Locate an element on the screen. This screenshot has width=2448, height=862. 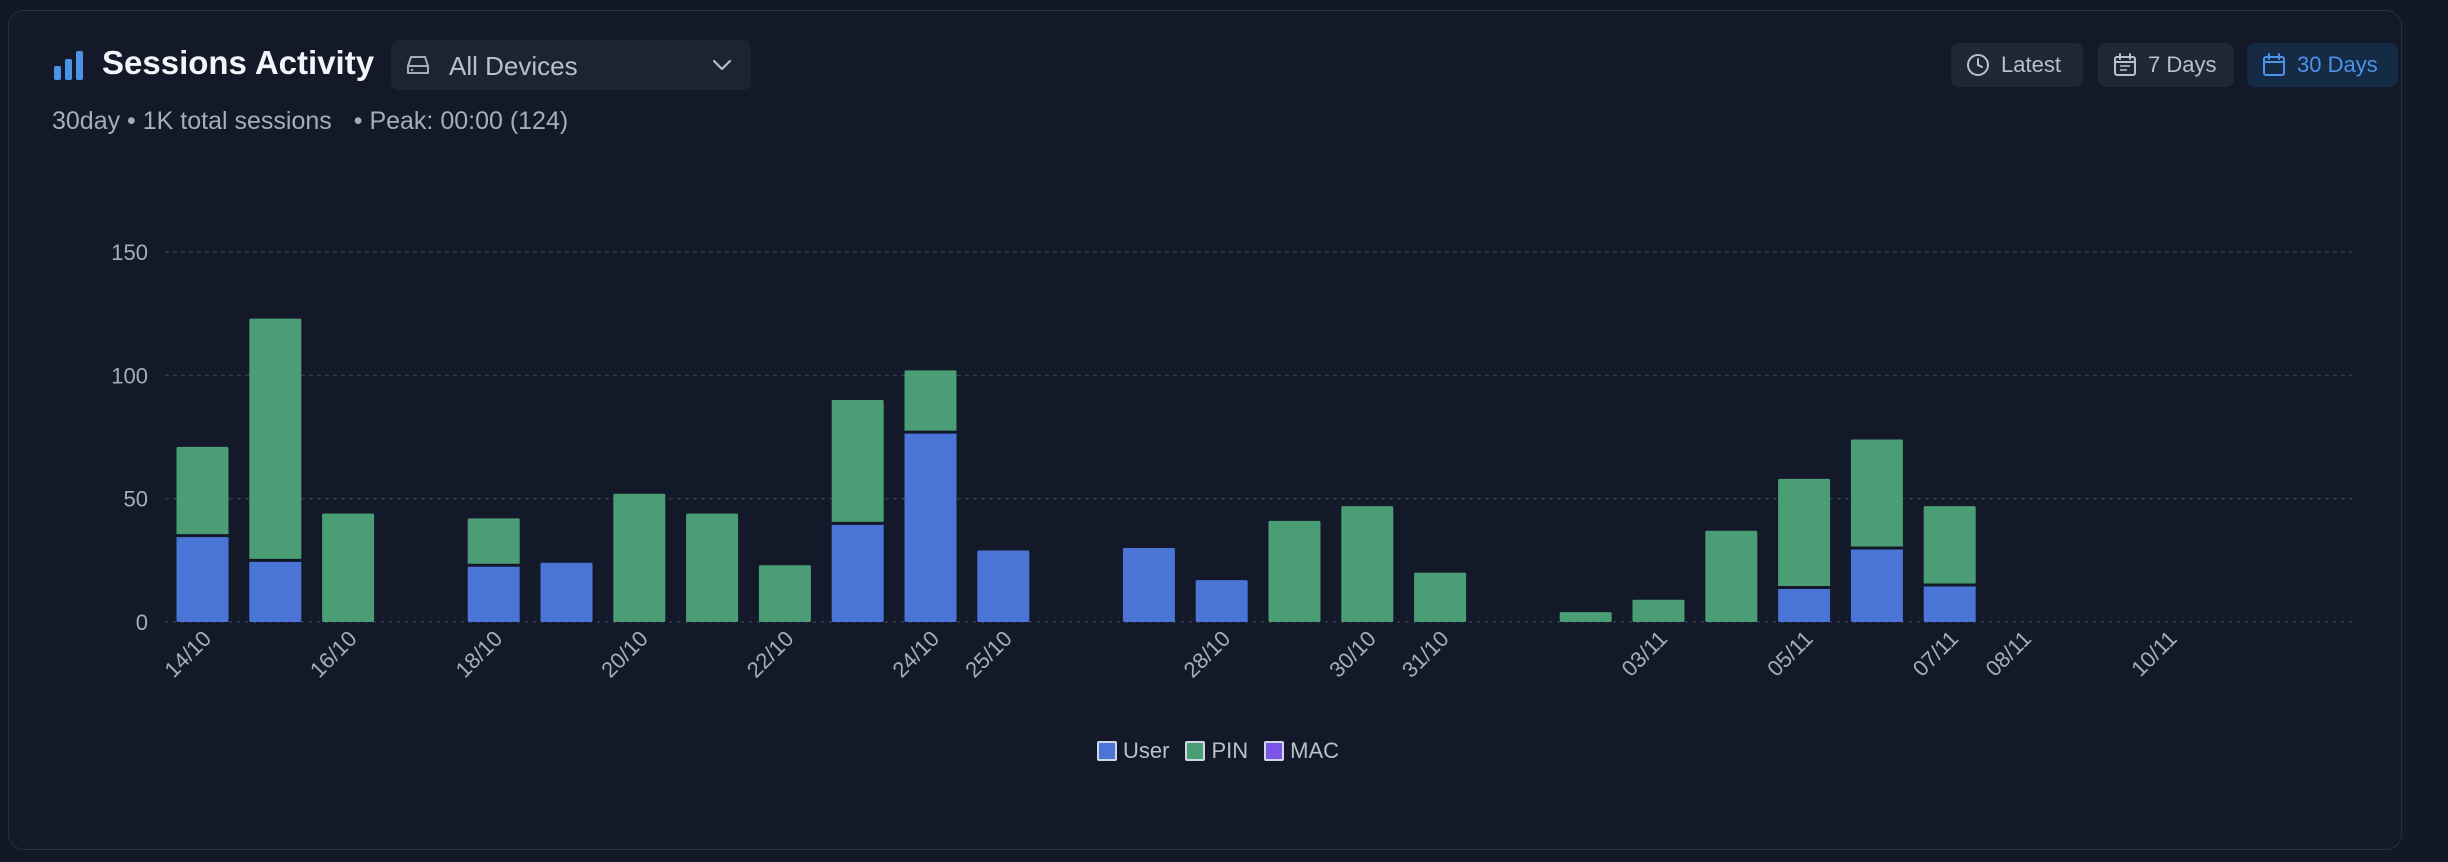
y-tick-label: 50 is located at coordinates (136, 499).